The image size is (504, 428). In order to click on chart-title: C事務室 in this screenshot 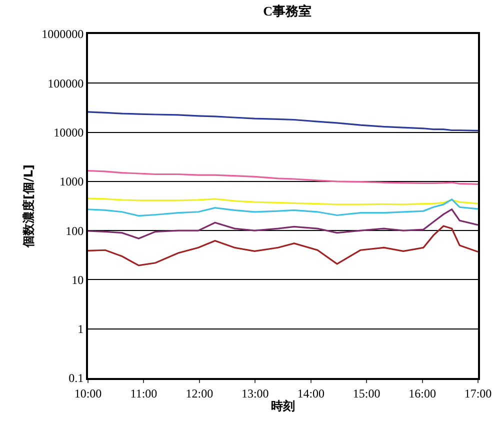, I will do `click(287, 11)`.